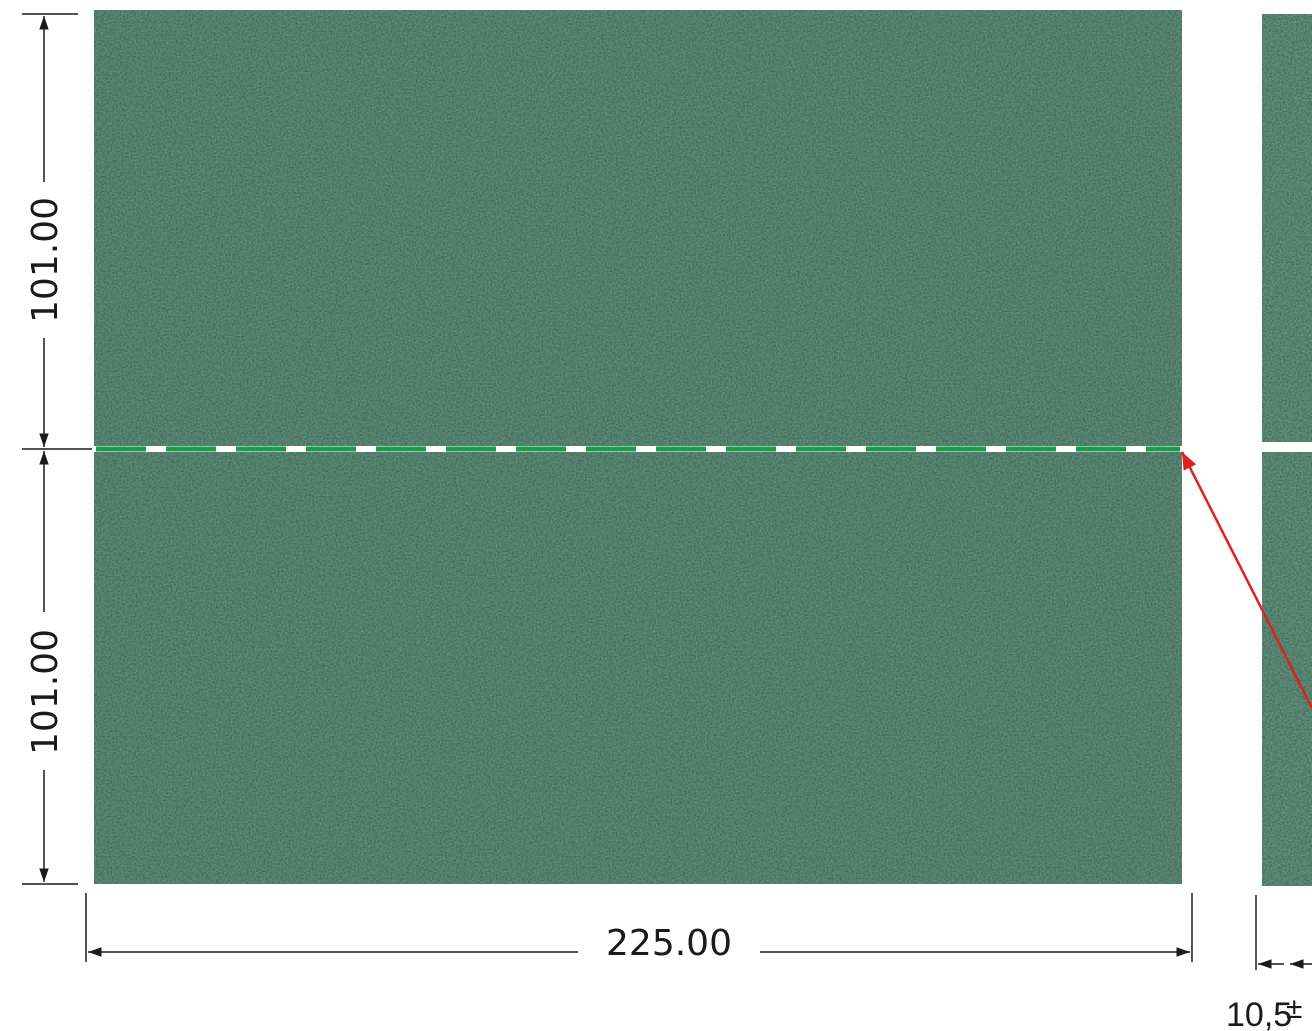 The width and height of the screenshot is (1312, 1031). What do you see at coordinates (1246, 580) in the screenshot?
I see `pointer-arrow` at bounding box center [1246, 580].